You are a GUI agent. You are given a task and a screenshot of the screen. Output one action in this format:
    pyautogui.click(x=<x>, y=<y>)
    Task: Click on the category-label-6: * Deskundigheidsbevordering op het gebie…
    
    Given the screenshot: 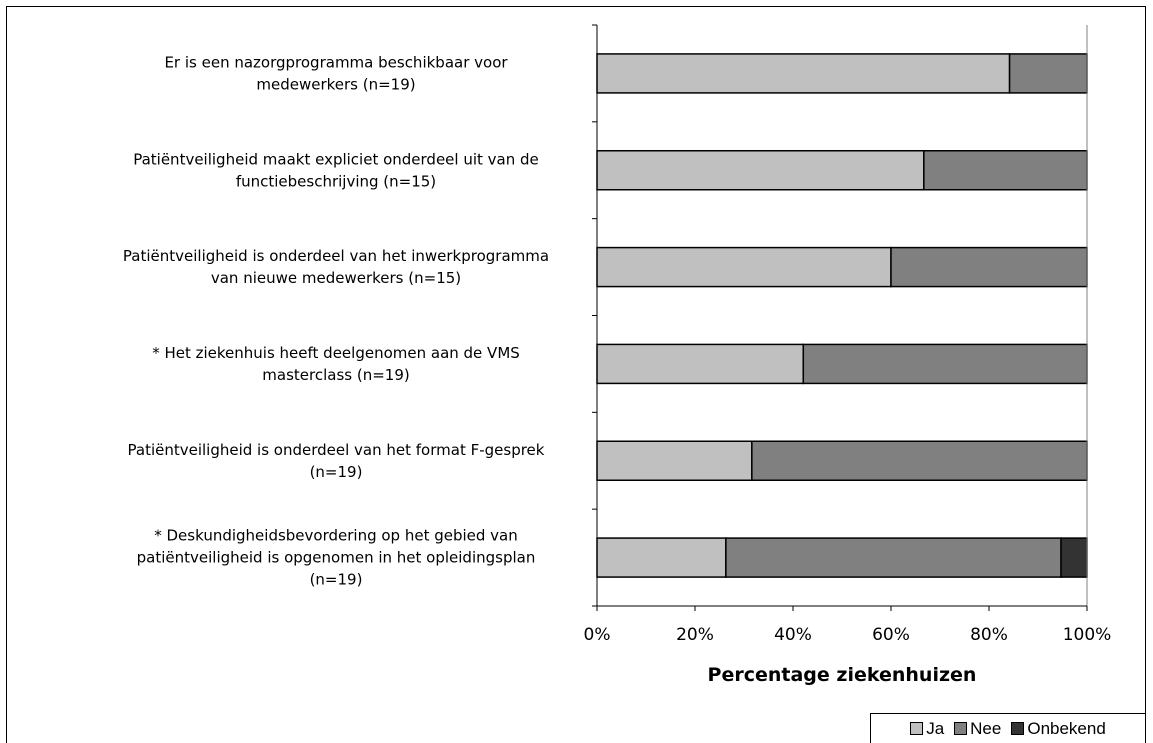 What is the action you would take?
    pyautogui.click(x=336, y=558)
    